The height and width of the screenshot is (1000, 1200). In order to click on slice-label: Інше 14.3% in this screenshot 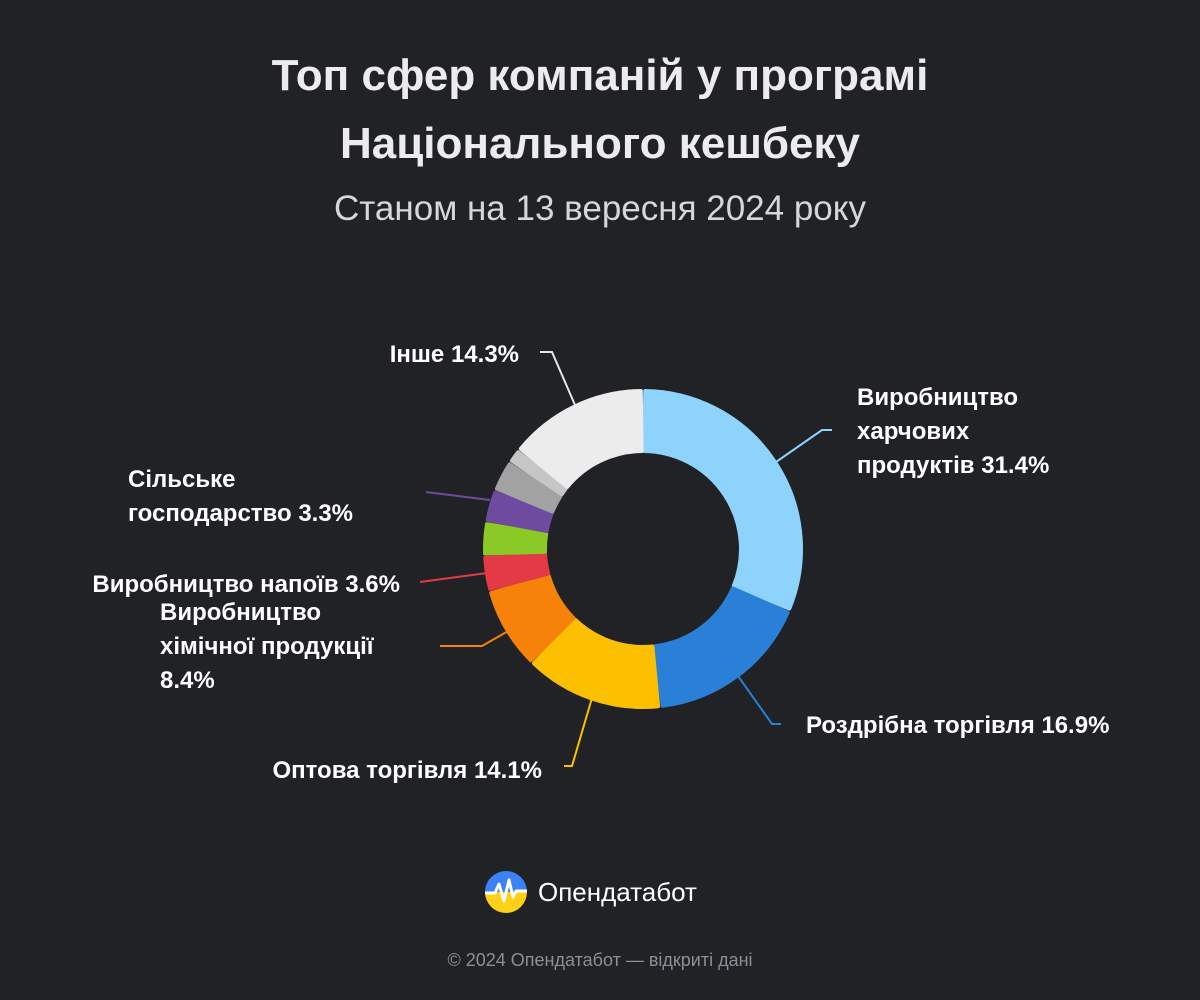, I will do `click(454, 354)`.